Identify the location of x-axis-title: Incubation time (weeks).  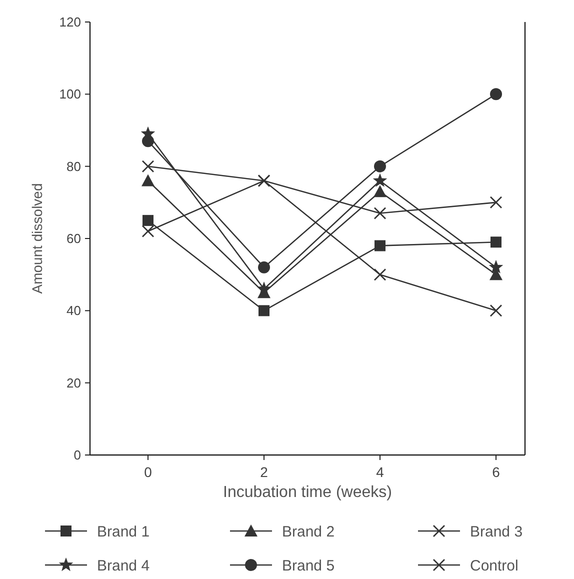
(307, 492).